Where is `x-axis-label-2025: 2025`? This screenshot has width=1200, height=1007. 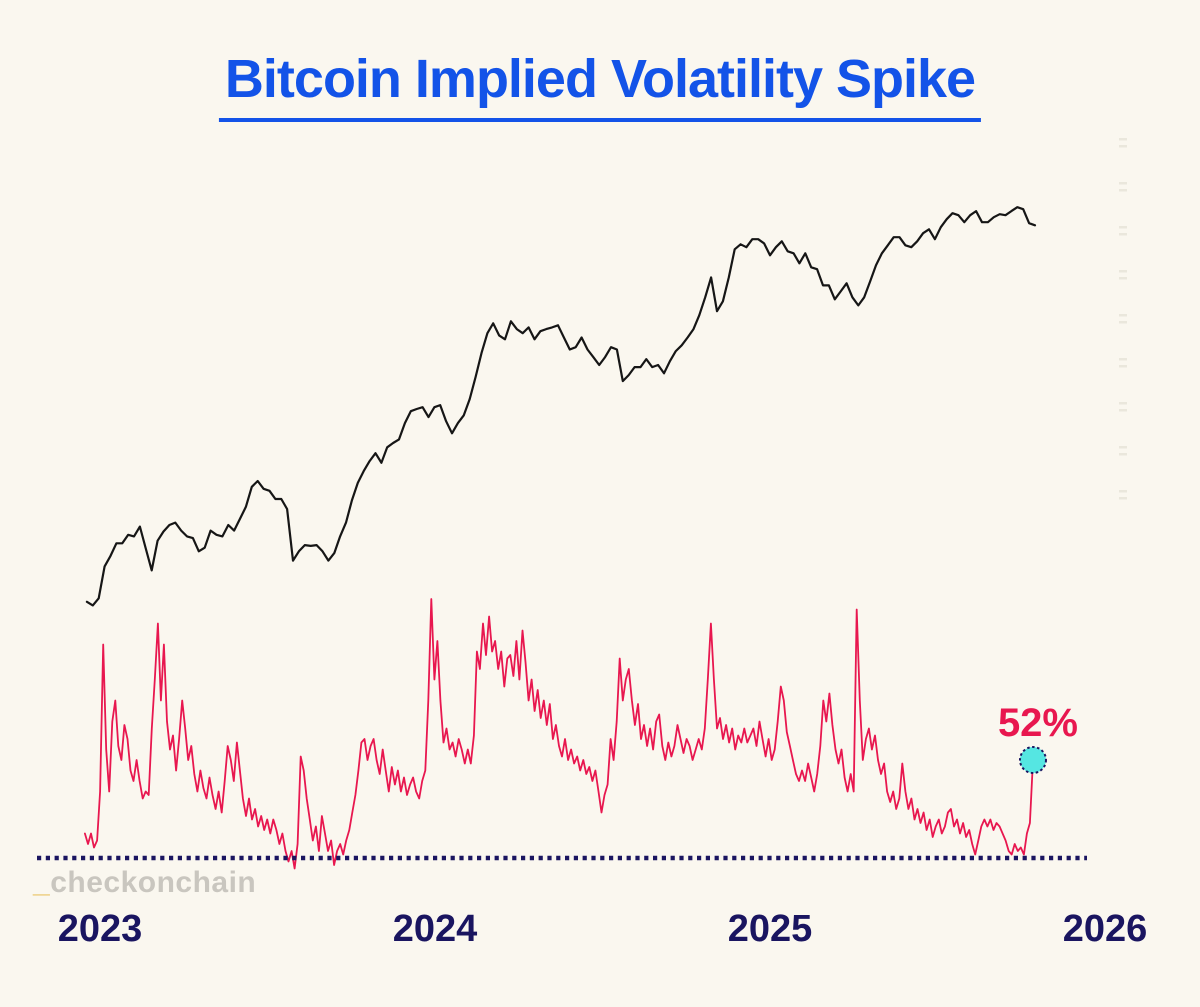
x-axis-label-2025: 2025 is located at coordinates (770, 929).